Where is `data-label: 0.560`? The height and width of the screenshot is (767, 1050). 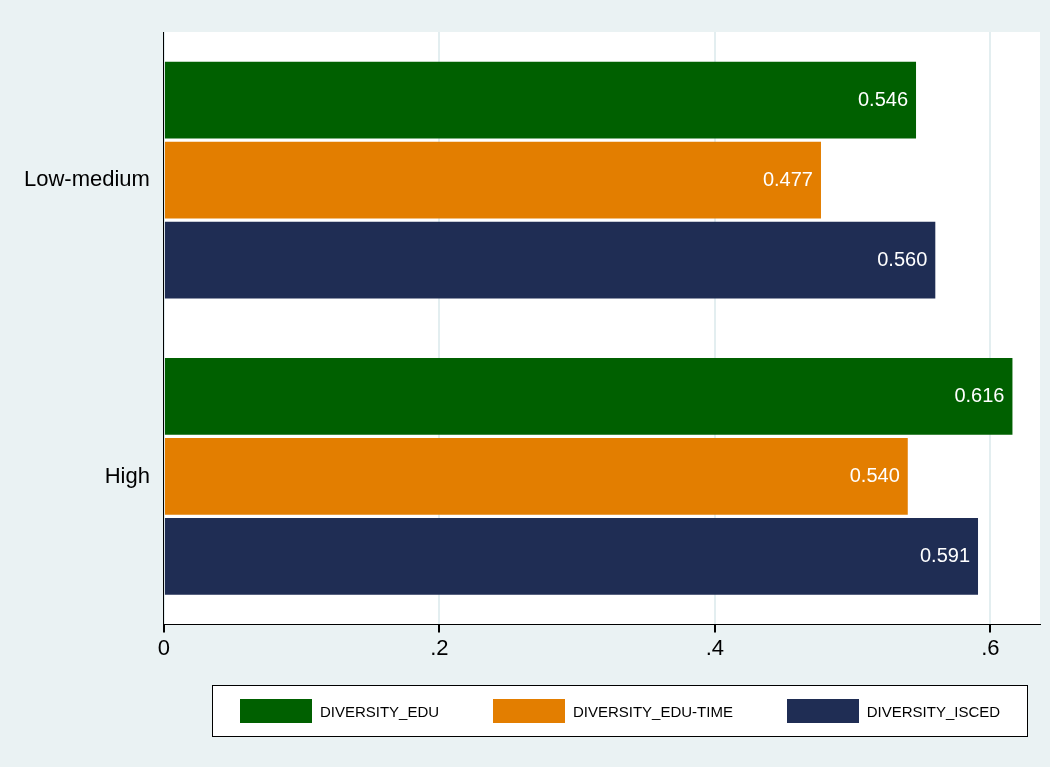 data-label: 0.560 is located at coordinates (902, 258).